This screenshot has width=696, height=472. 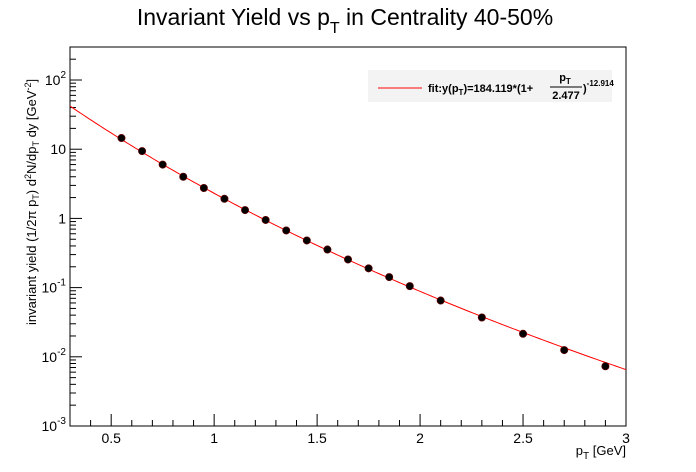 I want to click on x-tick-label: 3, so click(x=626, y=438).